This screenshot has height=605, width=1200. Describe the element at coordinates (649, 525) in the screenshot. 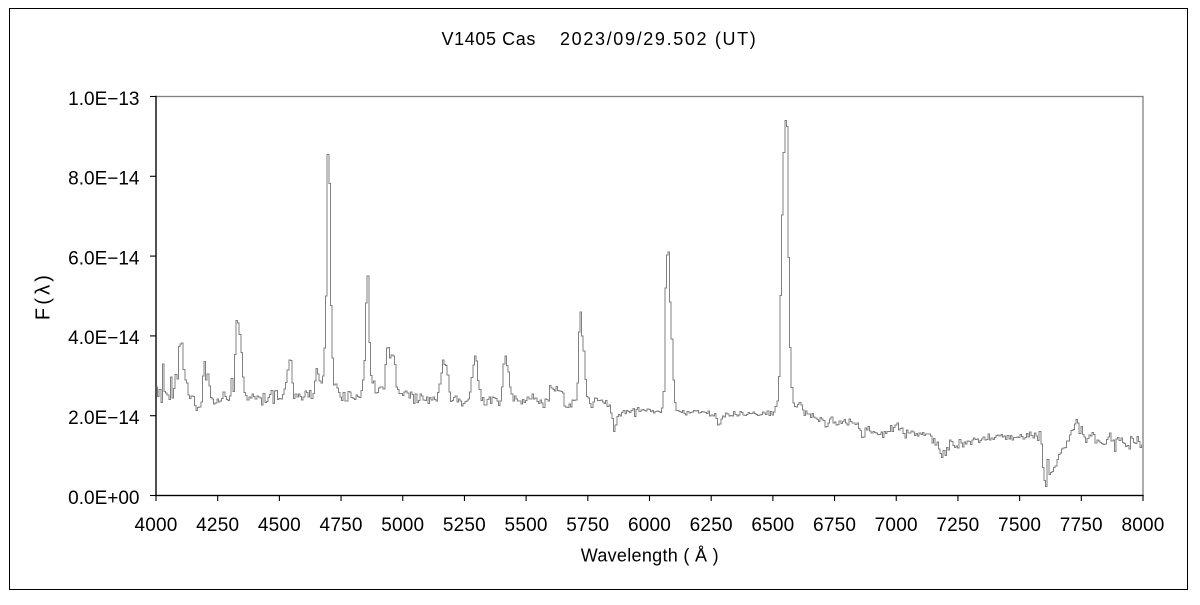

I see `svg-text: 6000` at that location.